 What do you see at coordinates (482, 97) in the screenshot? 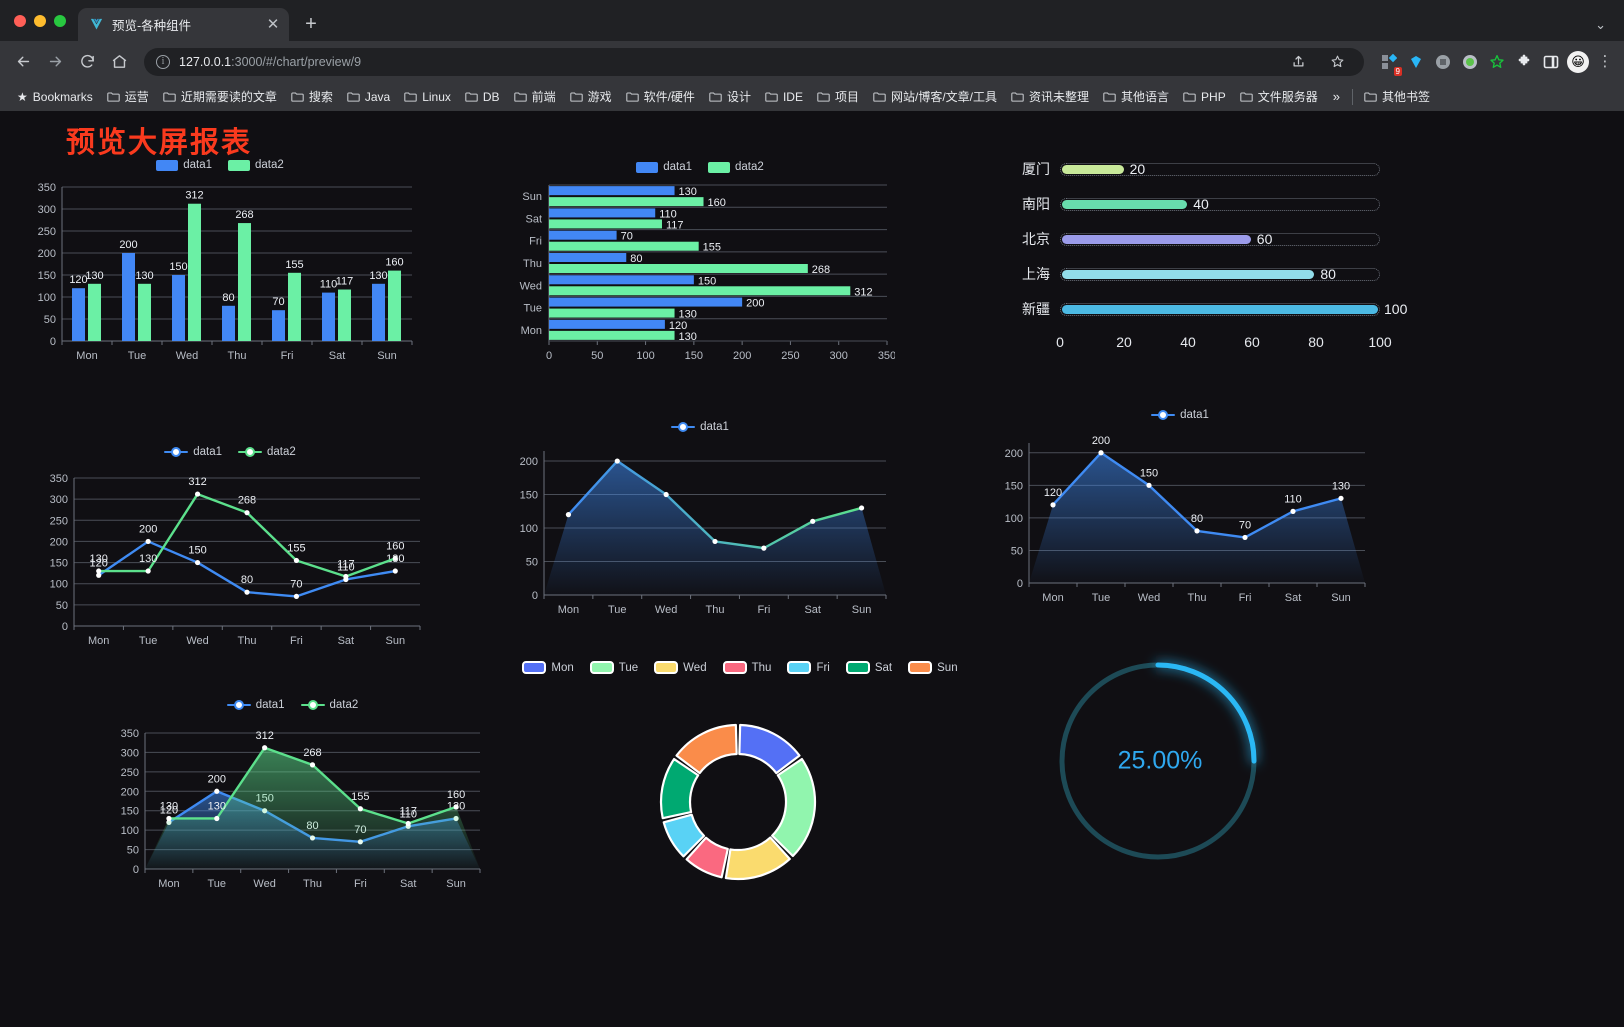
I see `bookmark-folder: DB` at bounding box center [482, 97].